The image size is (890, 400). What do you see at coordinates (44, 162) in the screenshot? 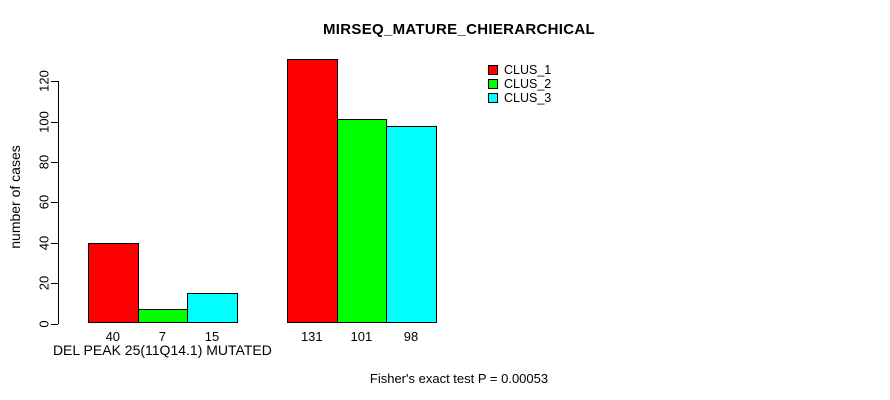
I see `y-axis-tick-label: 80` at bounding box center [44, 162].